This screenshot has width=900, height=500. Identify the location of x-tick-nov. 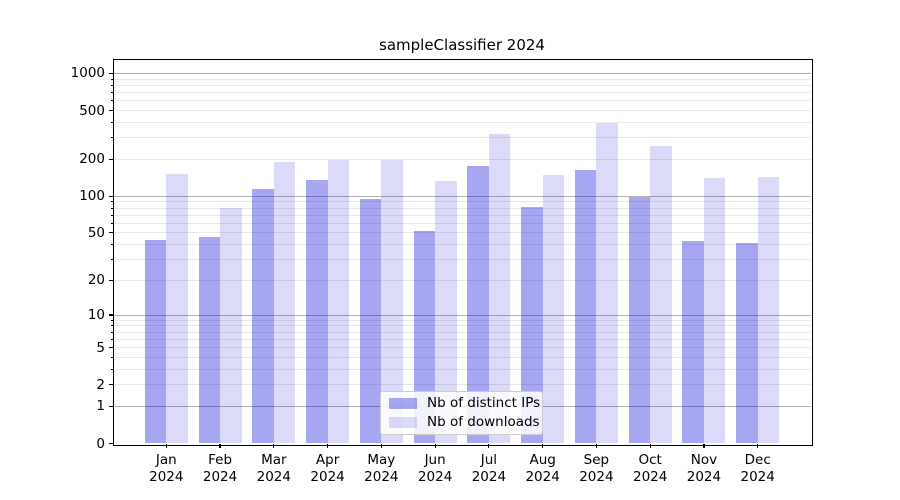
(704, 445).